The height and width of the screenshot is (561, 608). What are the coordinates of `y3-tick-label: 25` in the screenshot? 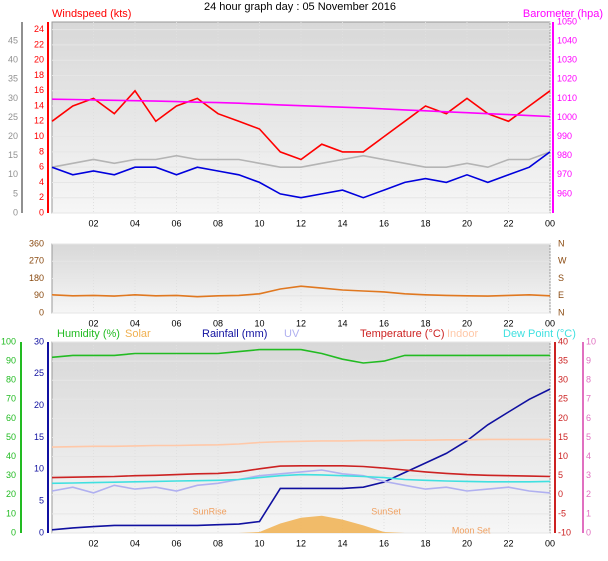 It's located at (13, 117).